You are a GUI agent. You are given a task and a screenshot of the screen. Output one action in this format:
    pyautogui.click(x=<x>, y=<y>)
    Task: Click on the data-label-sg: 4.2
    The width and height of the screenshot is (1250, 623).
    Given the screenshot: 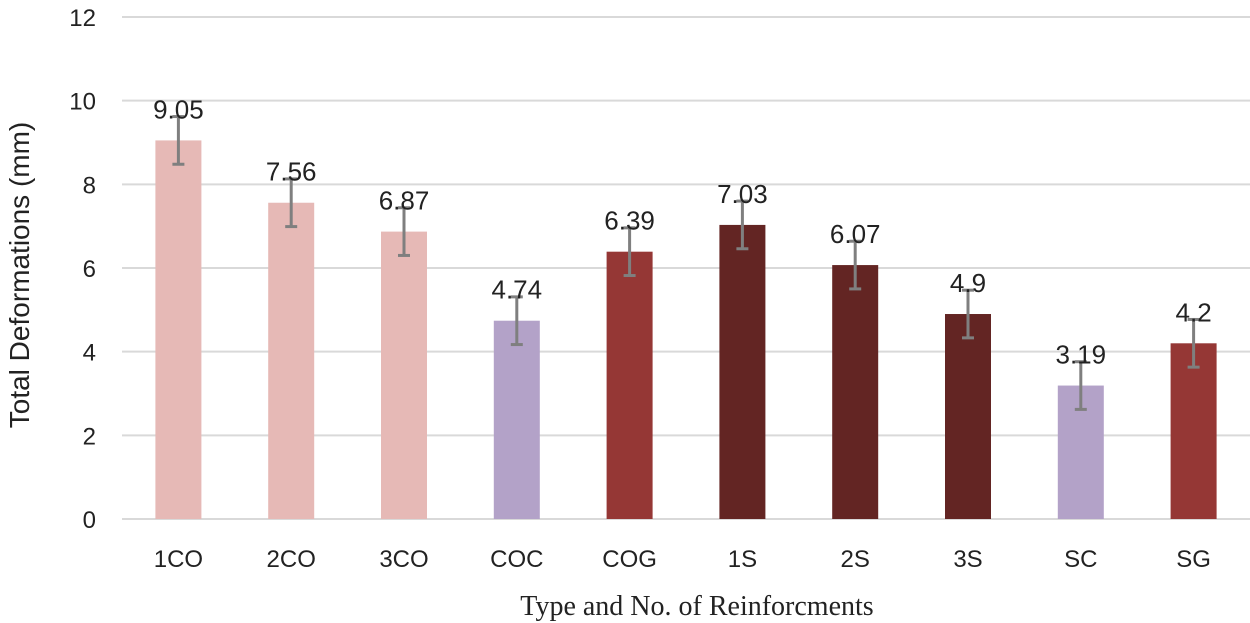 What is the action you would take?
    pyautogui.click(x=1194, y=312)
    